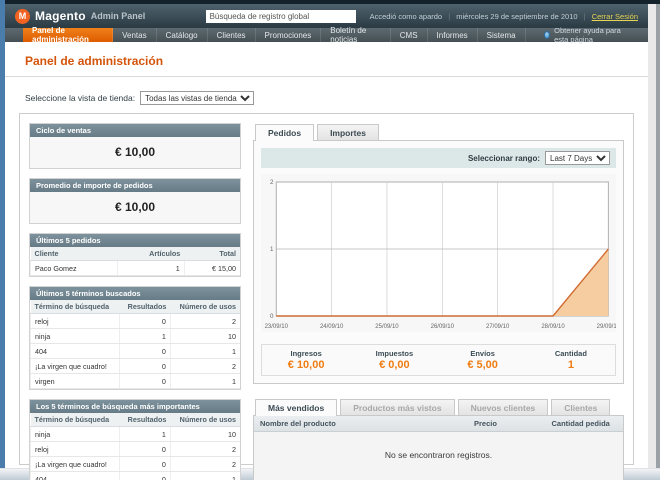 The image size is (660, 480). Describe the element at coordinates (296, 407) in the screenshot. I see `tab-mas-vendidos: Más vendidos` at that location.